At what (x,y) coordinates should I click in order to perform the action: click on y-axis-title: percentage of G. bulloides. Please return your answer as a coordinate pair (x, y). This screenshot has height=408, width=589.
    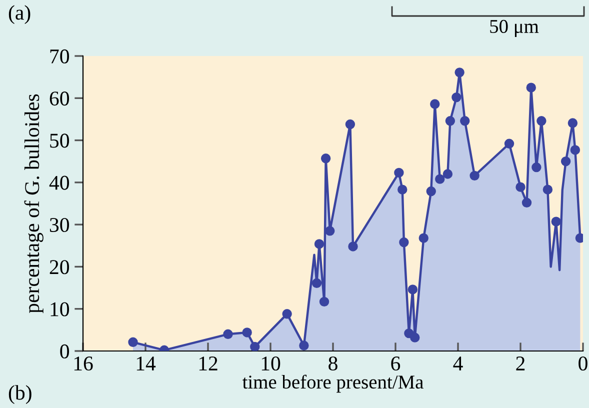
    Looking at the image, I should click on (34, 204).